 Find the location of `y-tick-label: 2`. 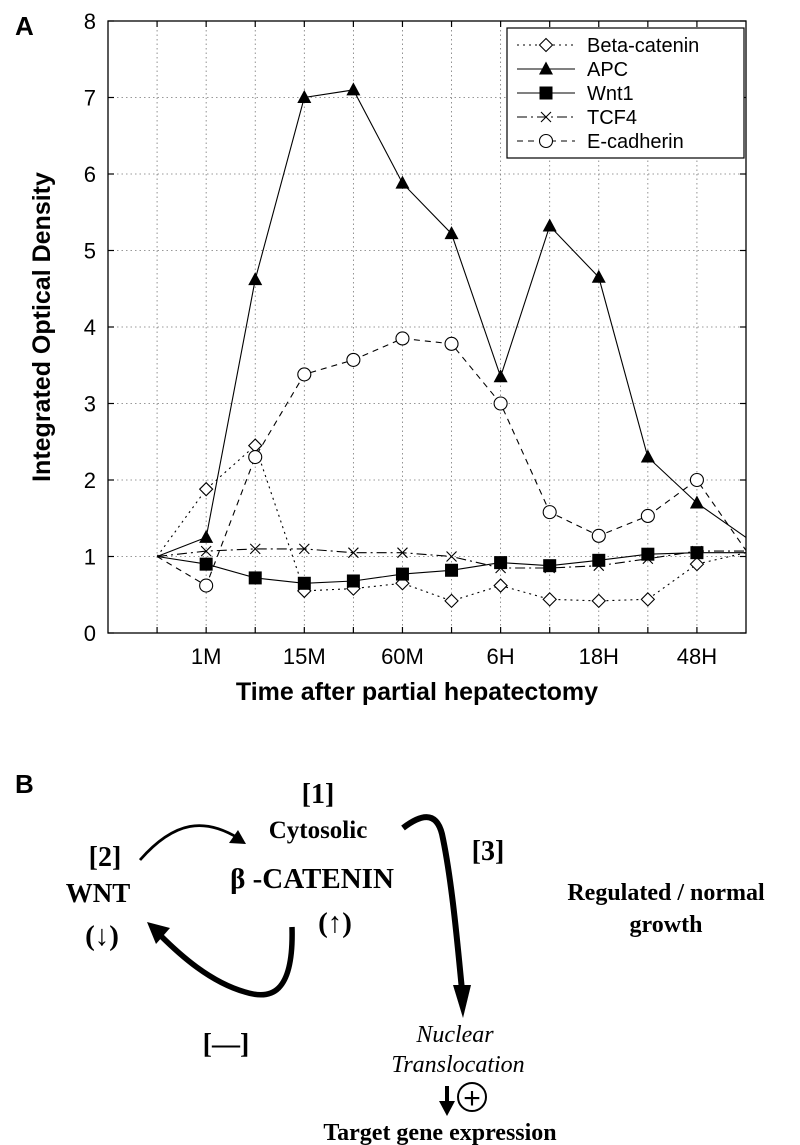

y-tick-label: 2 is located at coordinates (90, 480).